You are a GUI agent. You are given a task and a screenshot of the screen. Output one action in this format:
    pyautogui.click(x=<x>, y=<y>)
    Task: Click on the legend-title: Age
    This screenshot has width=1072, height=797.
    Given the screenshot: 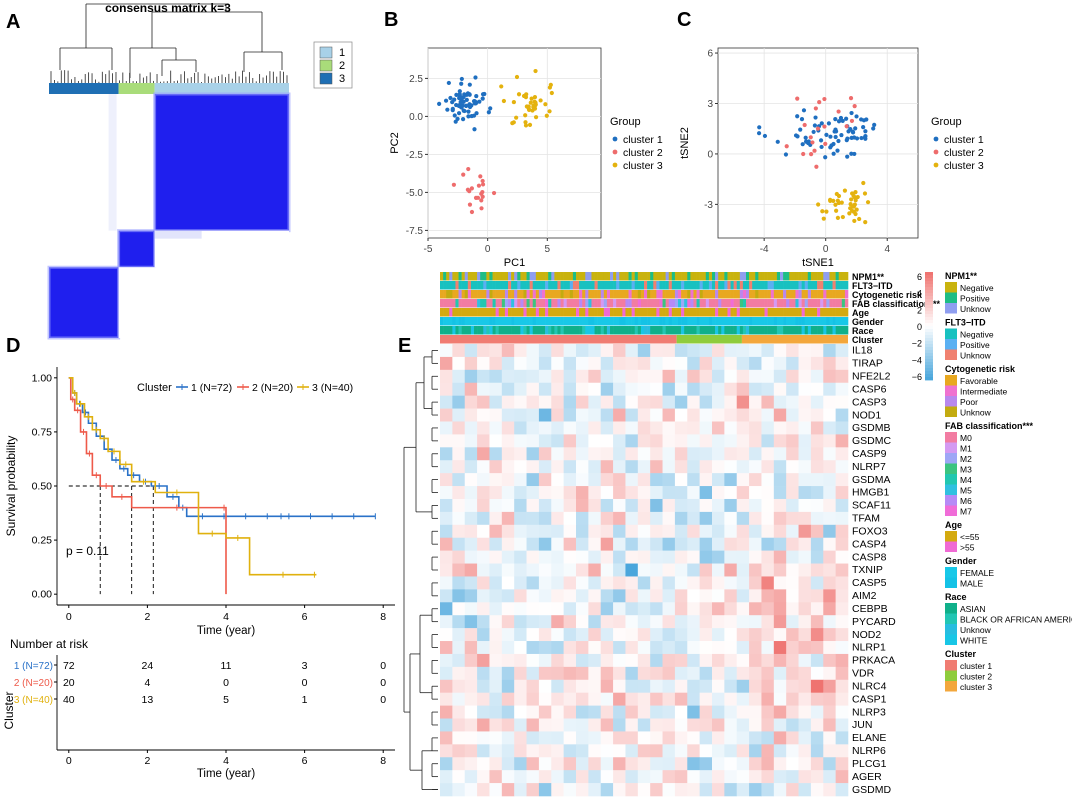 What is the action you would take?
    pyautogui.click(x=953, y=525)
    